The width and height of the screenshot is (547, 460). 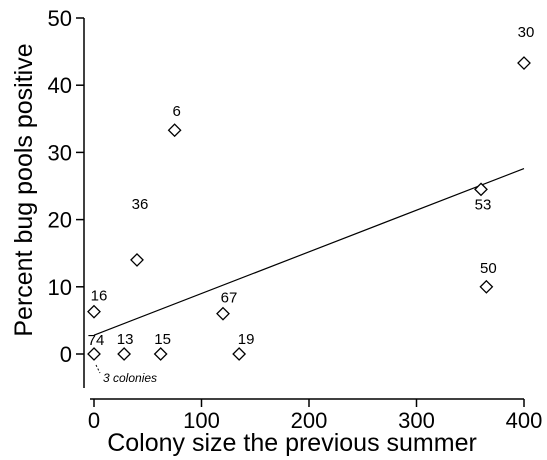 What do you see at coordinates (60, 287) in the screenshot?
I see `y-tick-label: 10` at bounding box center [60, 287].